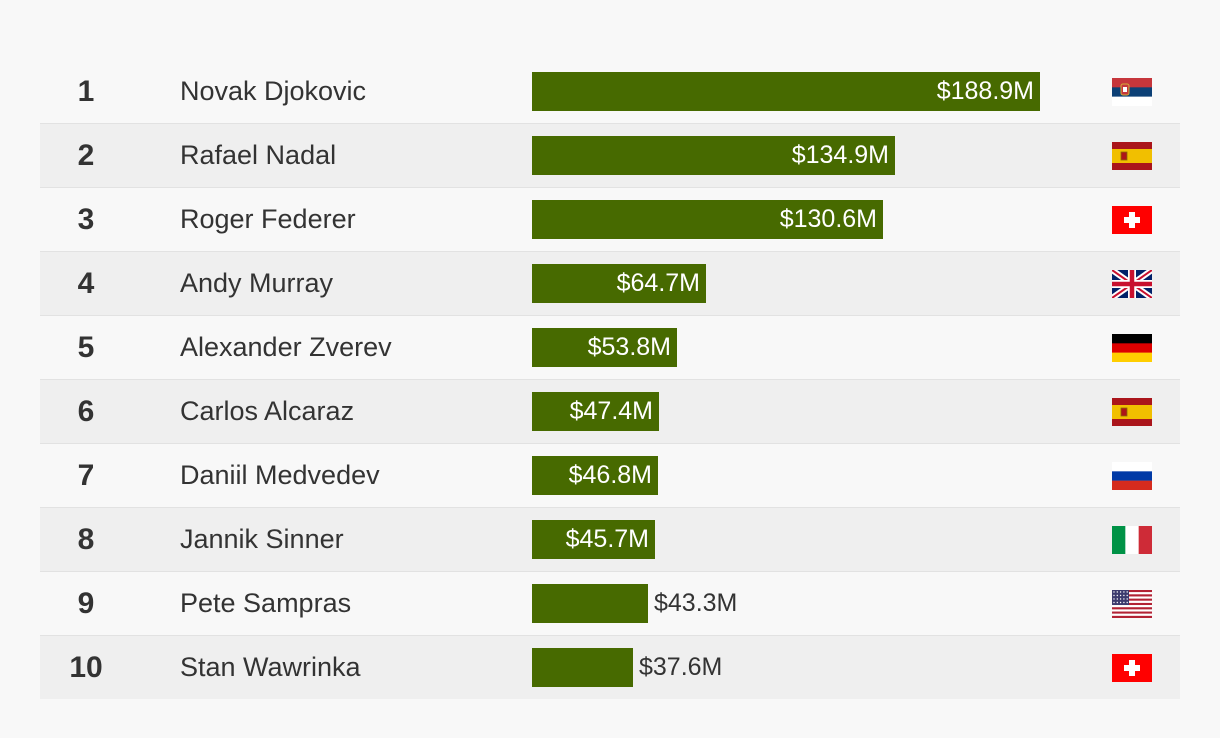  Describe the element at coordinates (86, 667) in the screenshot. I see `rank-label: 10` at that location.